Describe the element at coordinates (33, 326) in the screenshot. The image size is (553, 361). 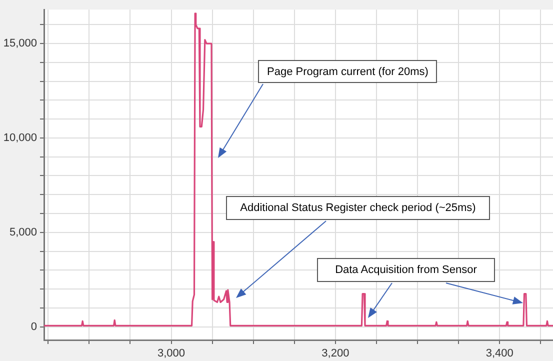
I see `y-tick-label: 0` at that location.